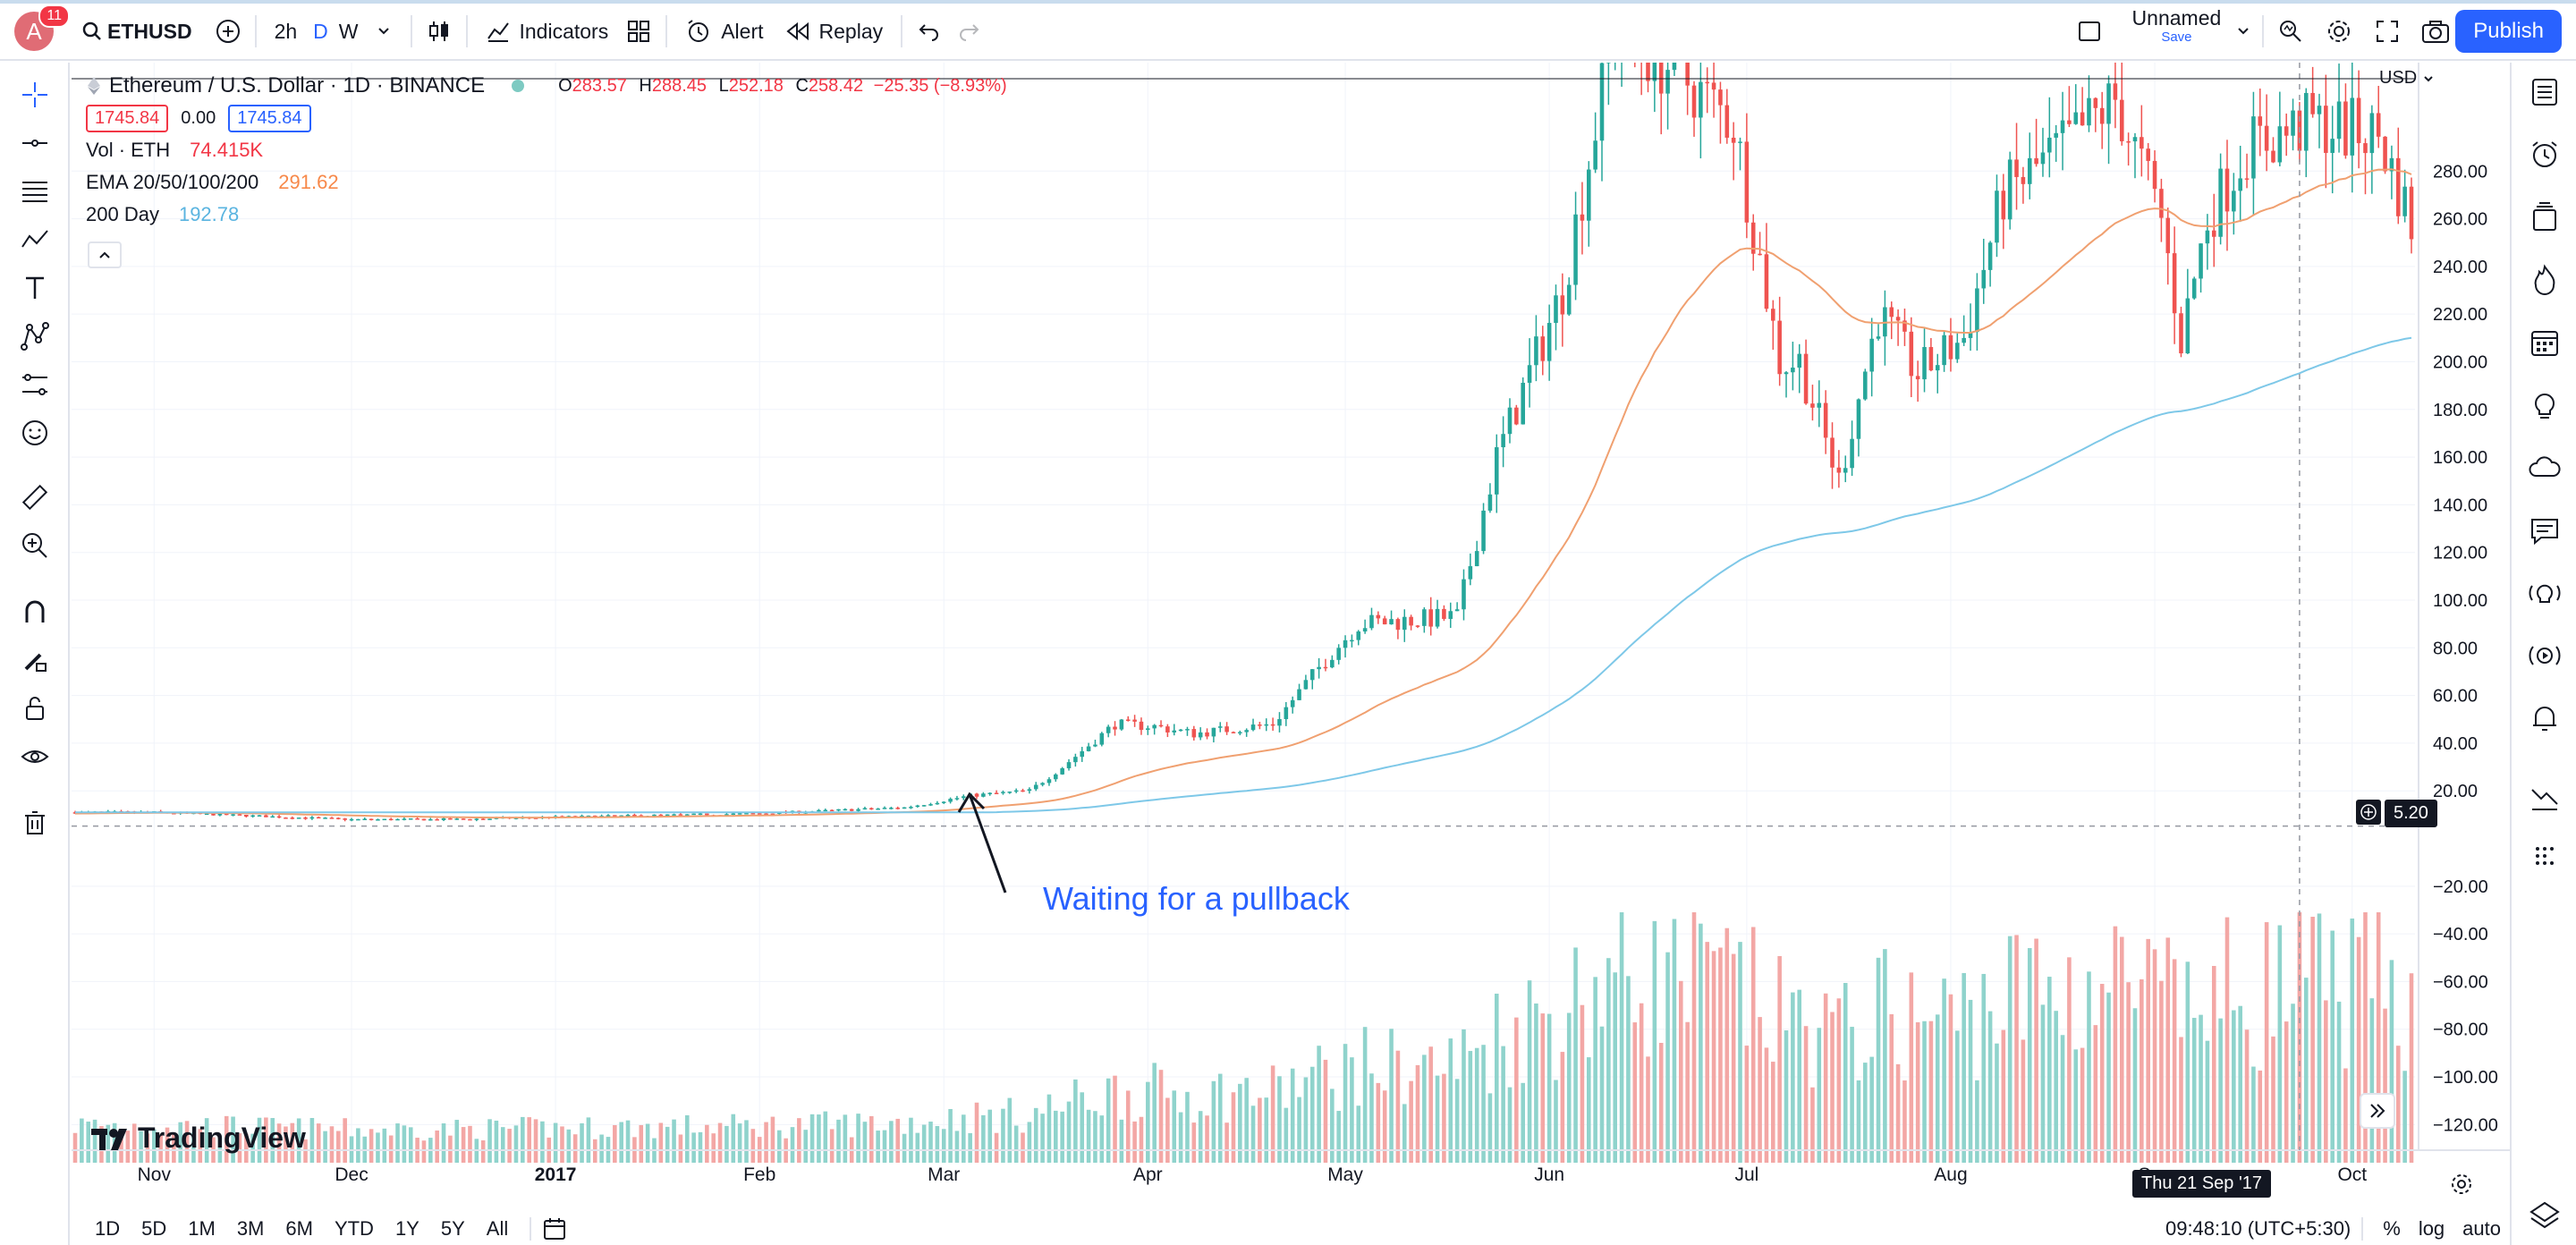 This screenshot has height=1245, width=2576. What do you see at coordinates (2544, 593) in the screenshot?
I see `pine-button` at bounding box center [2544, 593].